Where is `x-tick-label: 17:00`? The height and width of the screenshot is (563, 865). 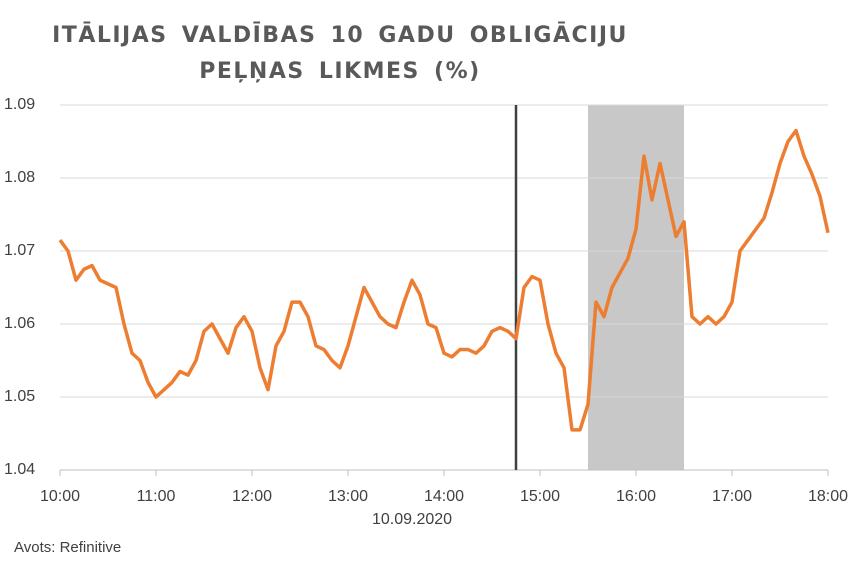 x-tick-label: 17:00 is located at coordinates (732, 496).